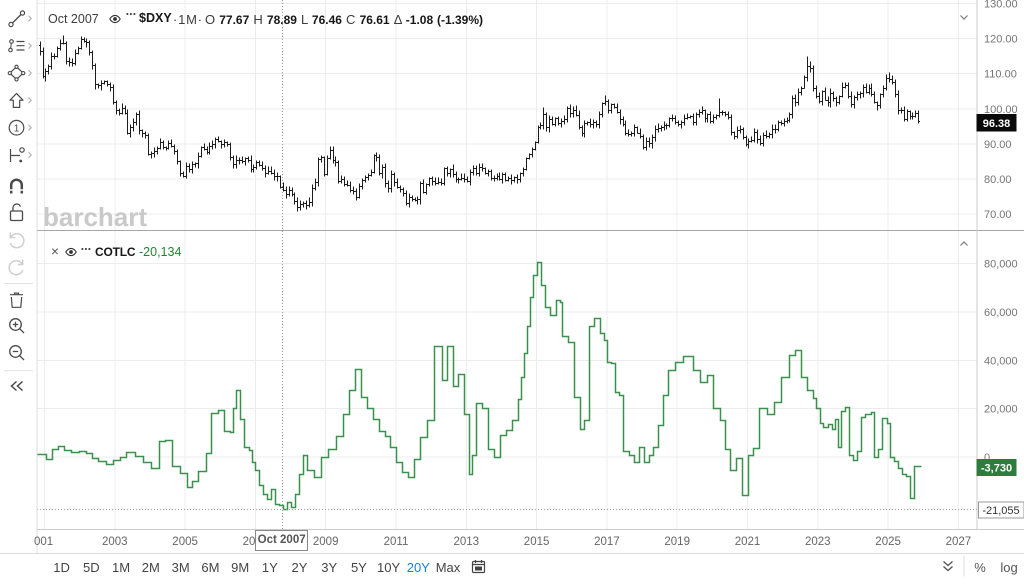  I want to click on svg-text: 40,000, so click(1001, 361).